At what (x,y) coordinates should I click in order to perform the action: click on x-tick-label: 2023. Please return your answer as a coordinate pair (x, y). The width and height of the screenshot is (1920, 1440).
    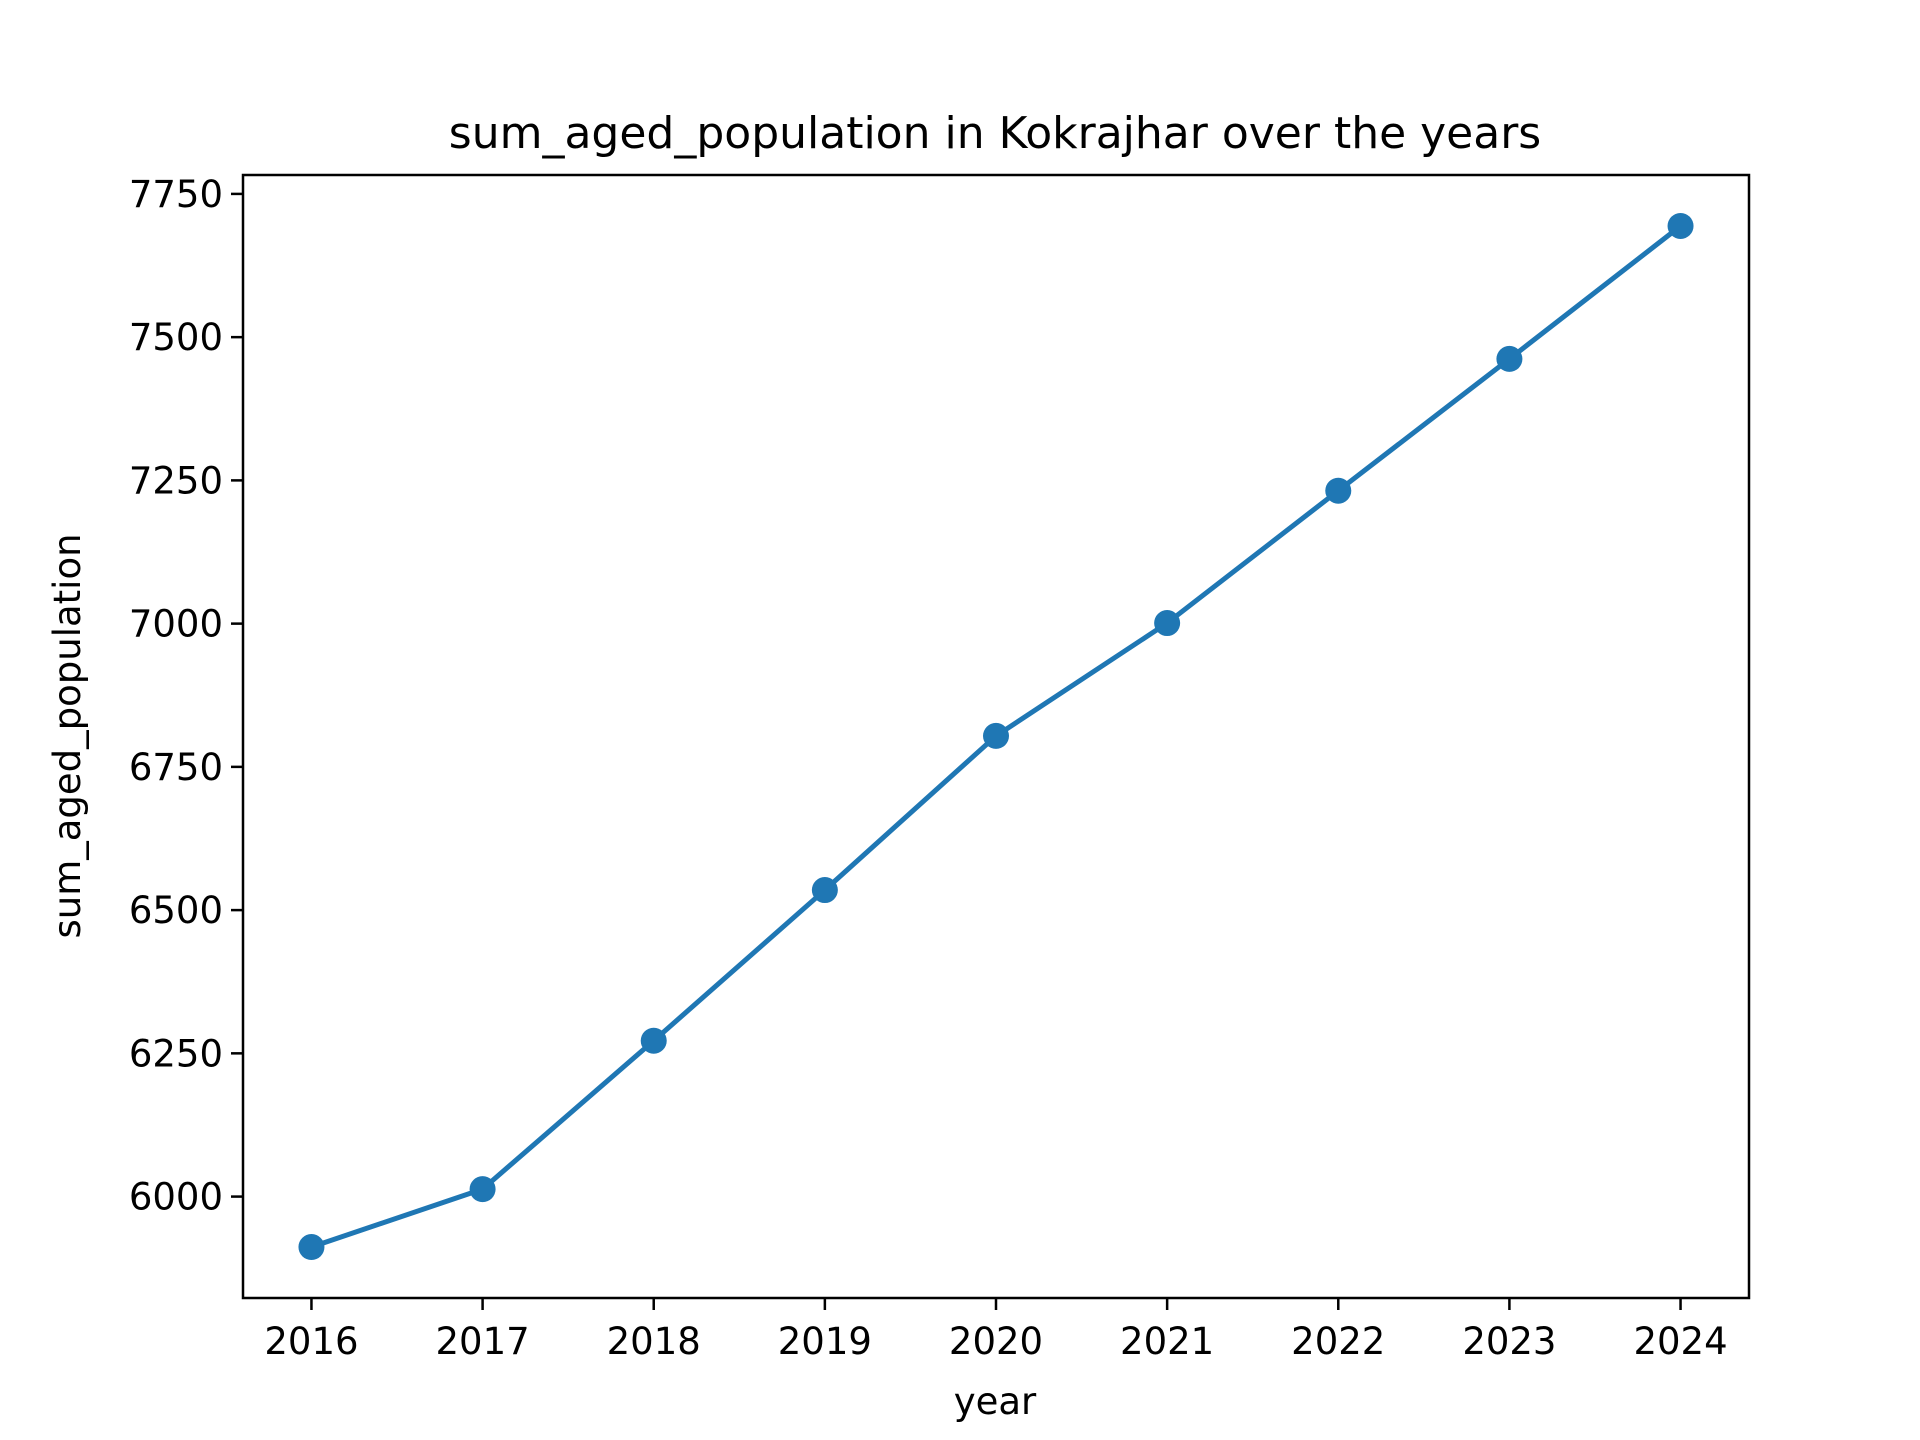
    Looking at the image, I should click on (1509, 1341).